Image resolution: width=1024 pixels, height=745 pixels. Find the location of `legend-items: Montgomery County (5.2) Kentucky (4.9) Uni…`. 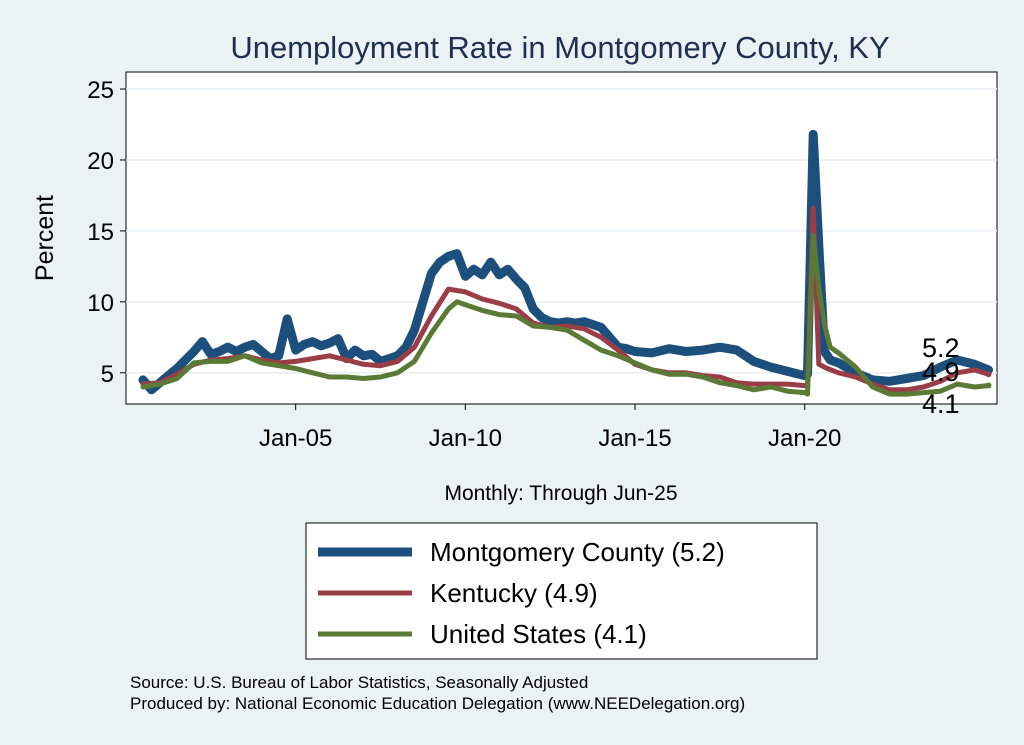

legend-items: Montgomery County (5.2) Kentucky (4.9) Uni… is located at coordinates (521, 593).